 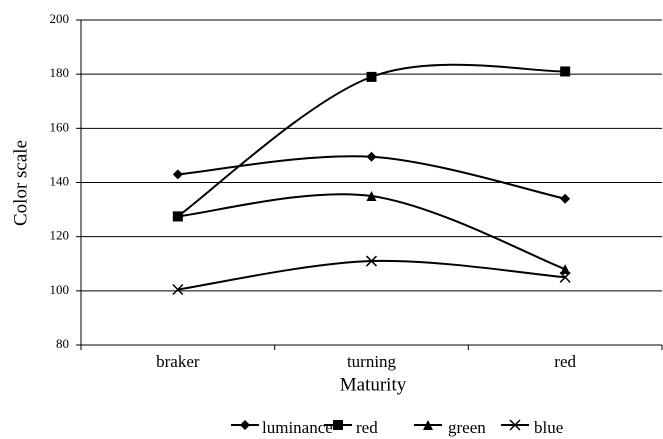 What do you see at coordinates (60, 72) in the screenshot?
I see `y-tick-label: 180` at bounding box center [60, 72].